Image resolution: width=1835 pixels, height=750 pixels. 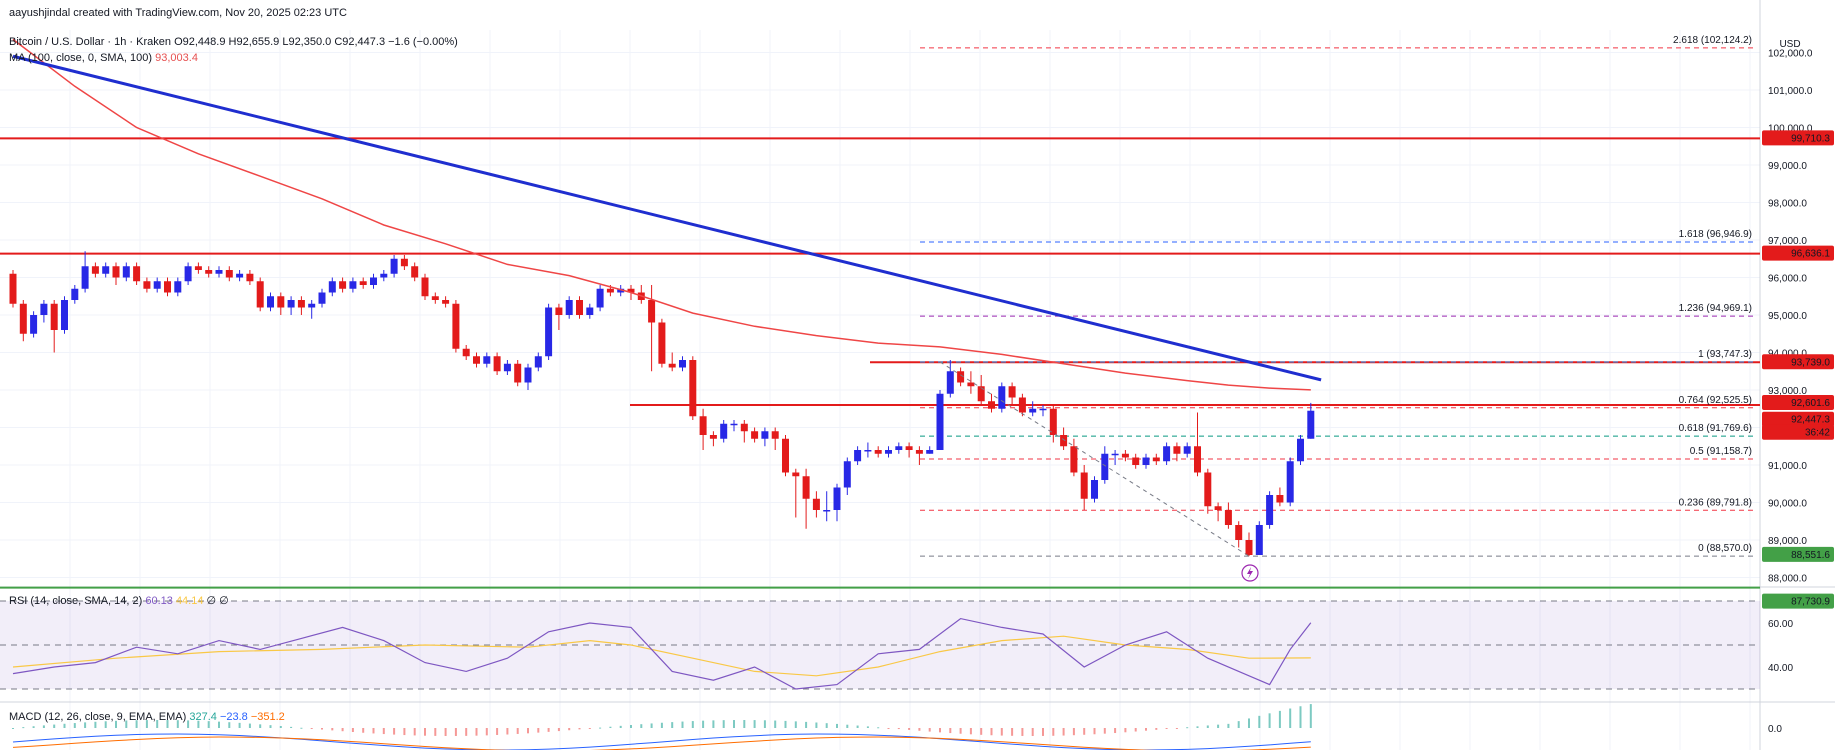 I want to click on price-badge-text: 99,710.3, so click(x=1810, y=138).